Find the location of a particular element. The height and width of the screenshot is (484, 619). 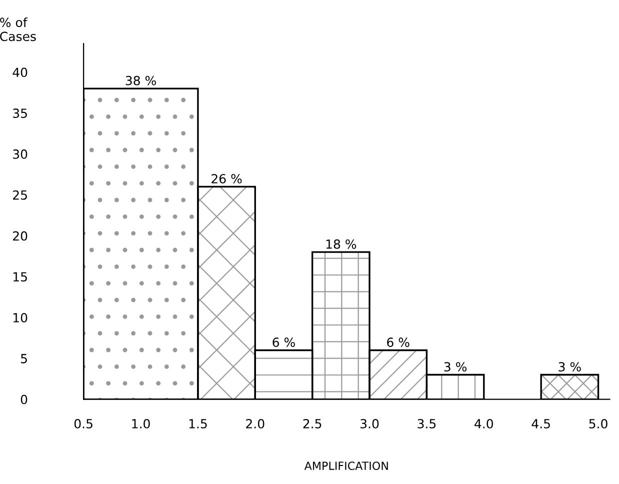

data-label: 38 % is located at coordinates (141, 81).